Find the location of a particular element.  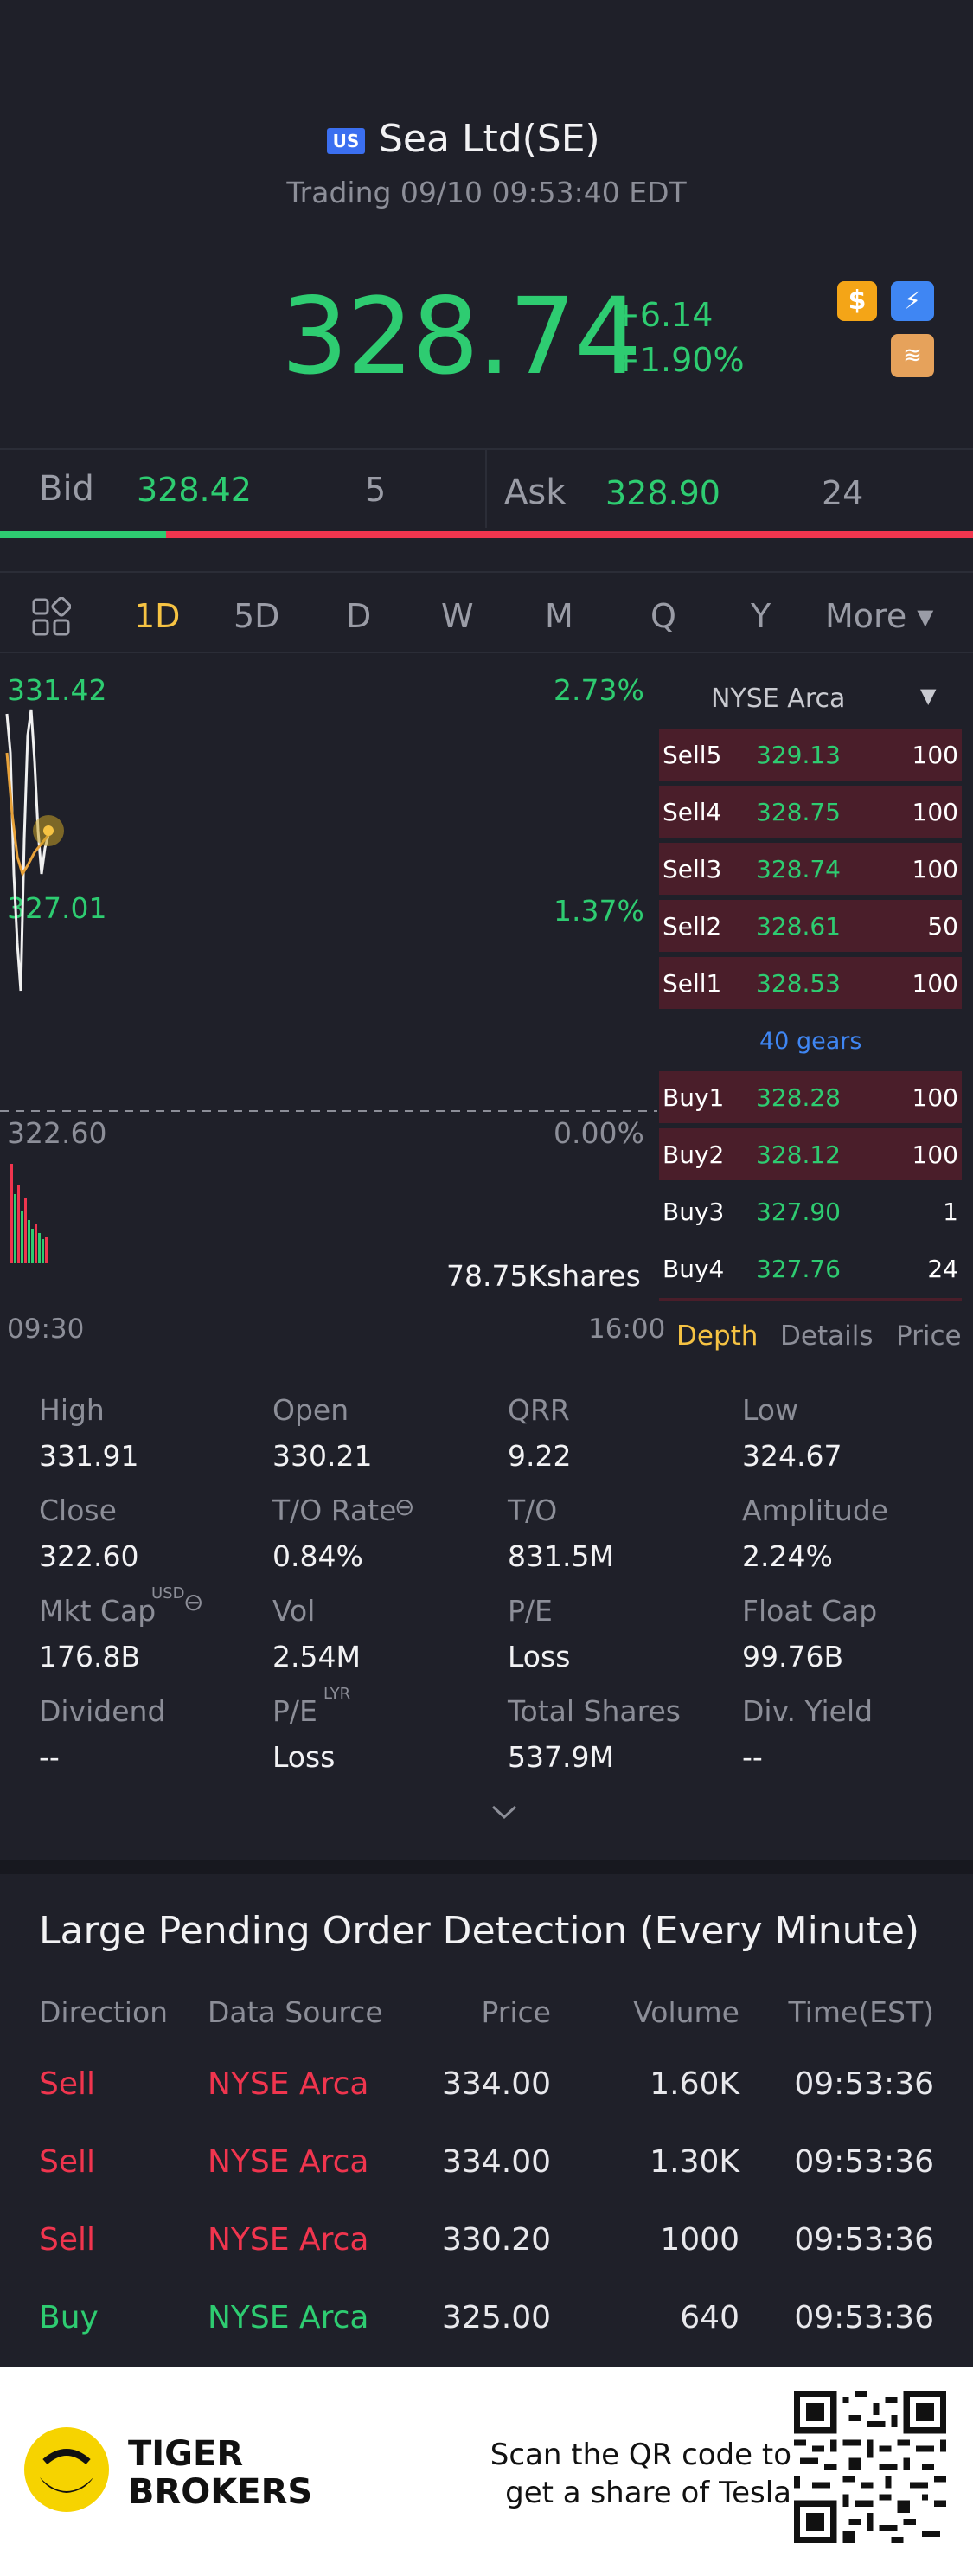

bid-ask-divider is located at coordinates (486, 489).